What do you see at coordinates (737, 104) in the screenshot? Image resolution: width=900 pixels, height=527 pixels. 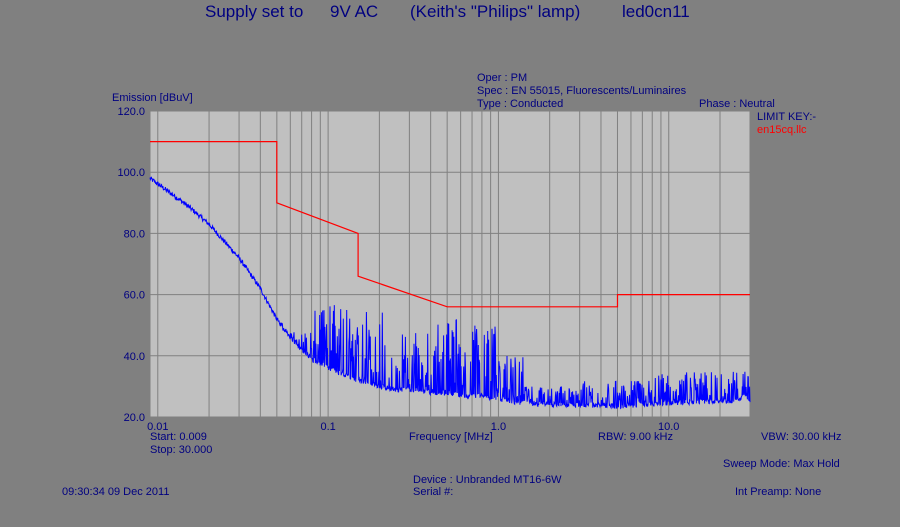 I see `phase-label: Phase : Neutral` at bounding box center [737, 104].